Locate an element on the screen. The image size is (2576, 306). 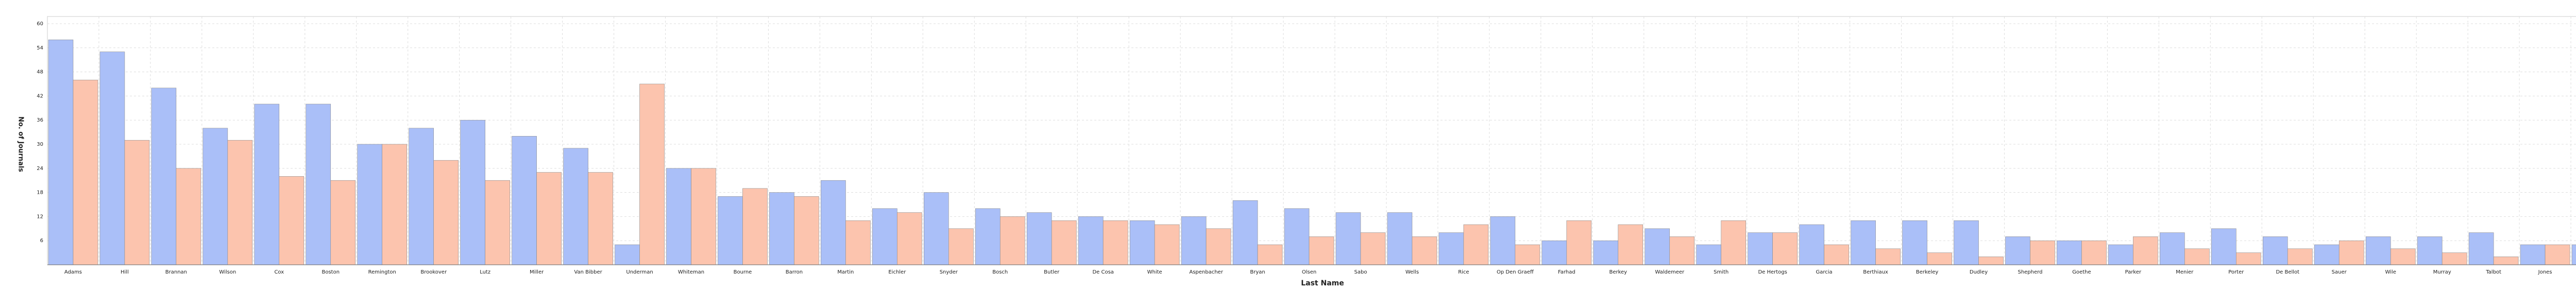
x-tick-label: Menier is located at coordinates (2185, 272).